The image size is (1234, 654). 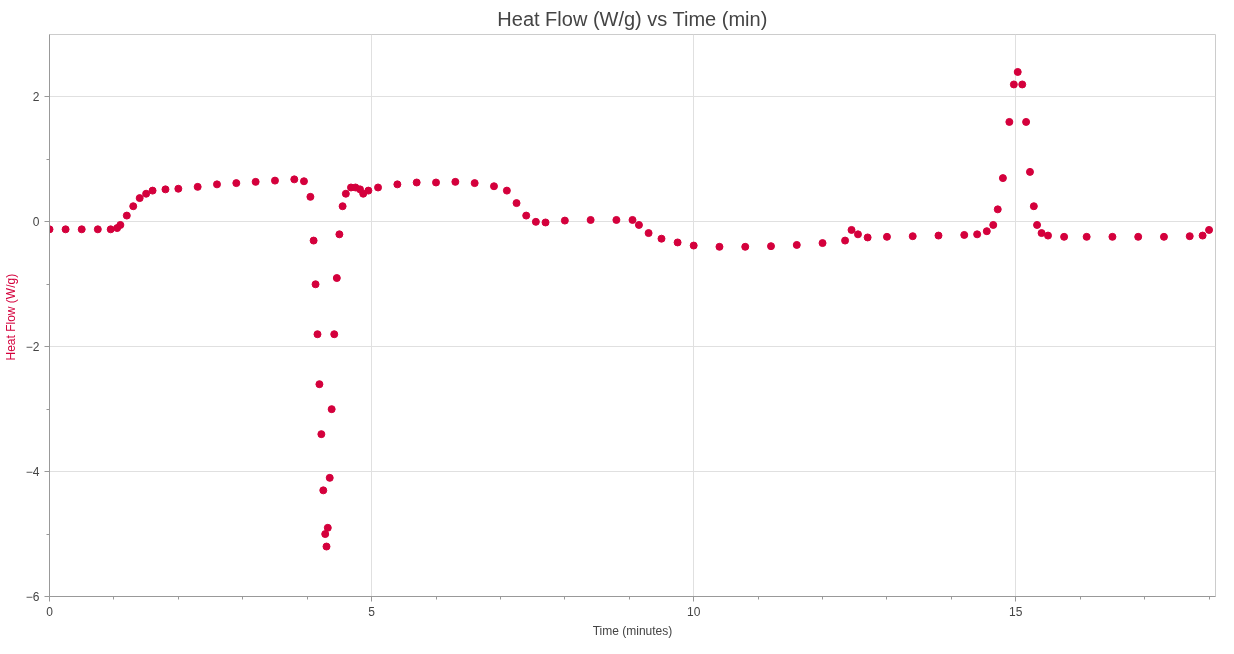 I want to click on y-tick-label: −4, so click(x=32, y=472).